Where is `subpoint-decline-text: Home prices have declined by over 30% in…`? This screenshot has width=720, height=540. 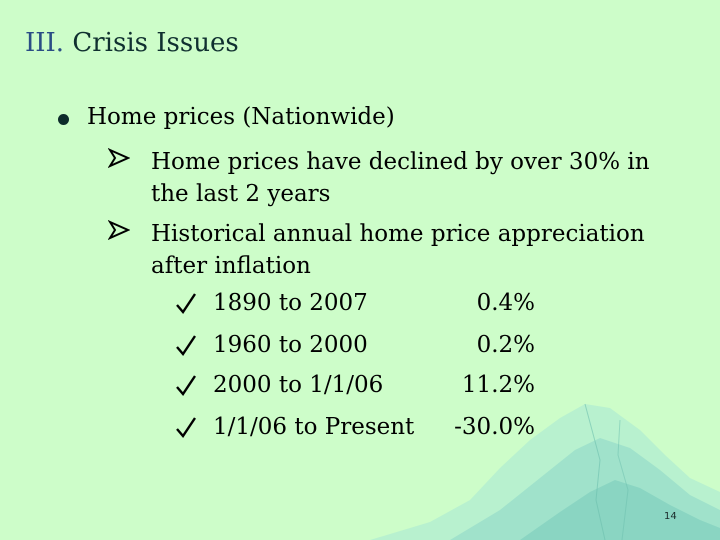 subpoint-decline-text: Home prices have declined by over 30% in… is located at coordinates (411, 178).